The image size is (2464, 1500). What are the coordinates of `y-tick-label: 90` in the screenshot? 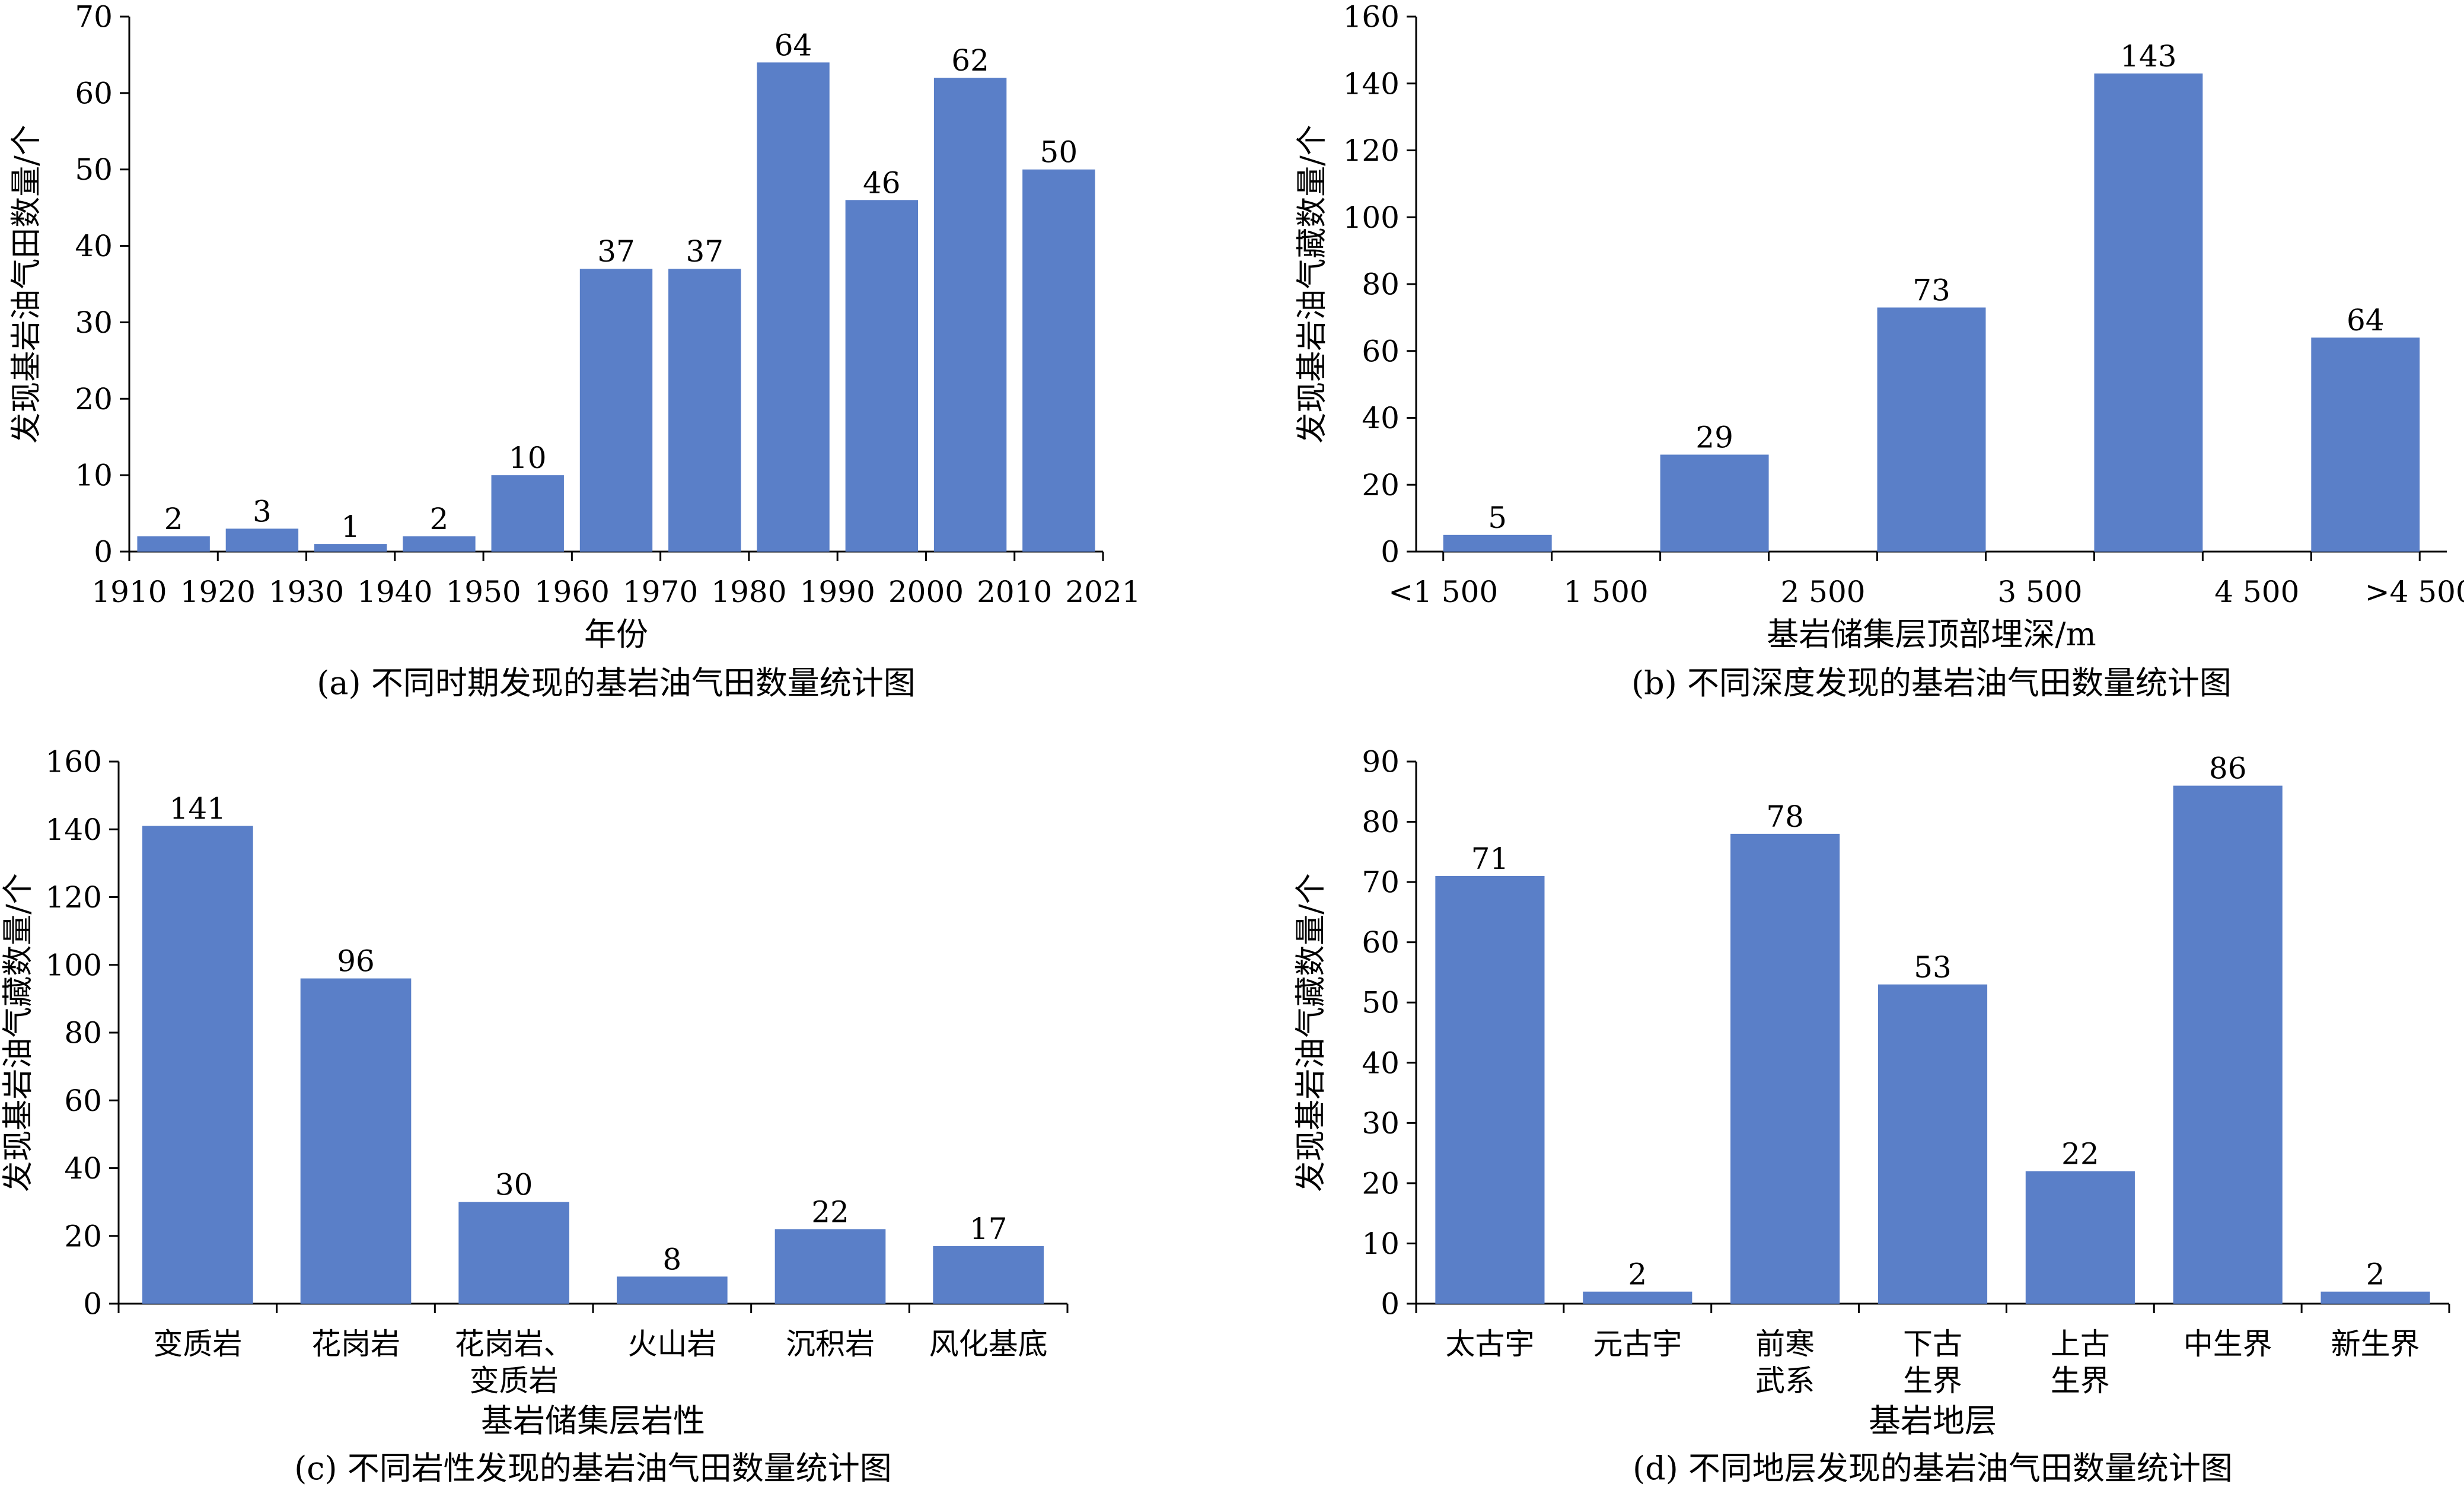 It's located at (1381, 762).